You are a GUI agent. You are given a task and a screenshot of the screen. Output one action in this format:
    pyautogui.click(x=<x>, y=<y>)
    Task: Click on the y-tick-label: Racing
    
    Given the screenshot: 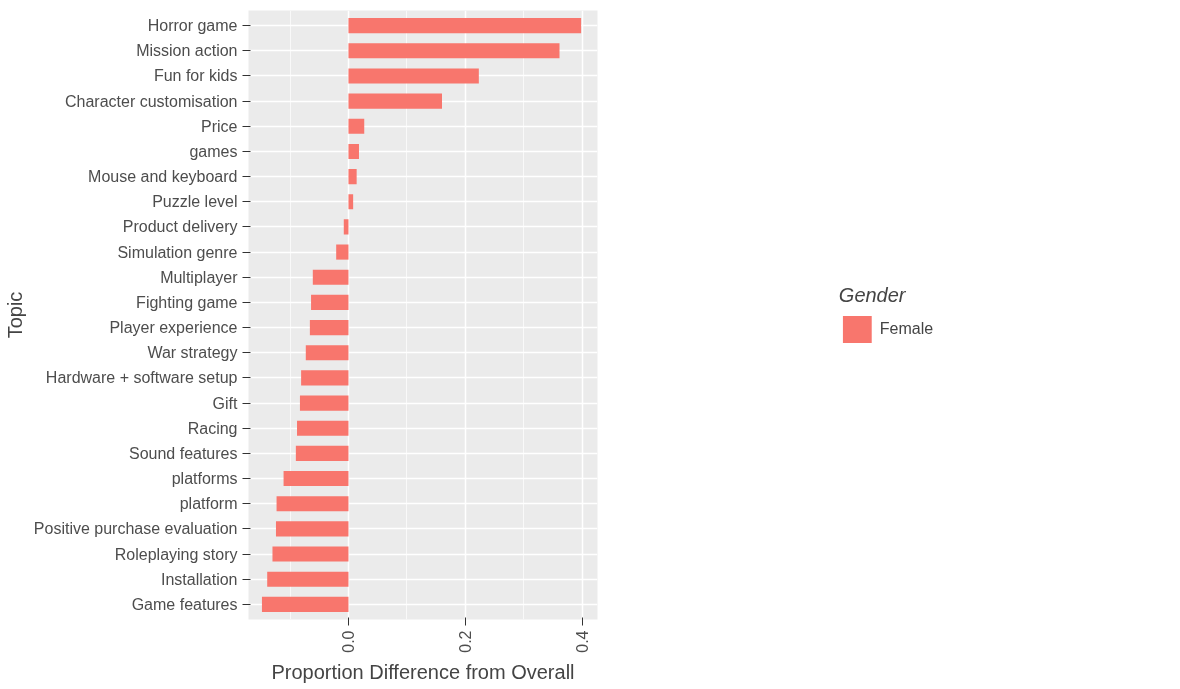 What is the action you would take?
    pyautogui.click(x=212, y=428)
    